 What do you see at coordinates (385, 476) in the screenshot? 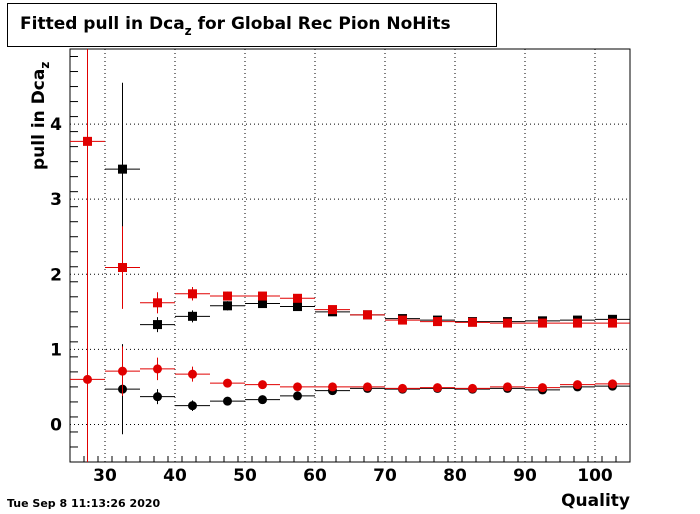
I see `x-tick-label: 70` at bounding box center [385, 476].